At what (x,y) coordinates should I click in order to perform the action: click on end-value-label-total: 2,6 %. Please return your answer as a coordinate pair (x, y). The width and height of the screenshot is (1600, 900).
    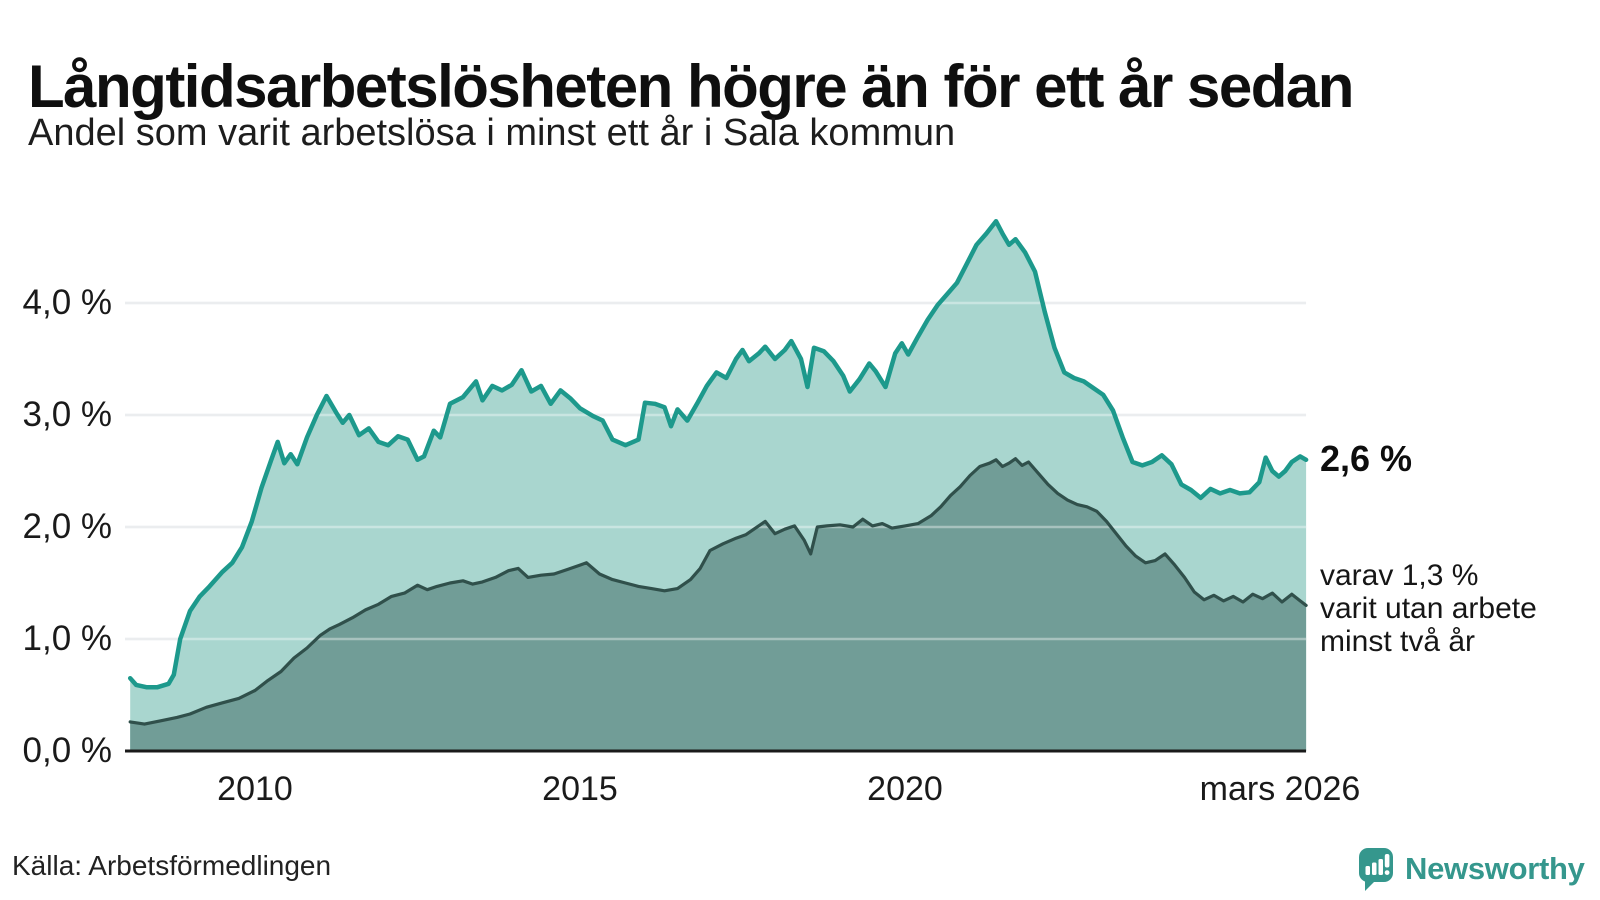
    Looking at the image, I should click on (1366, 458).